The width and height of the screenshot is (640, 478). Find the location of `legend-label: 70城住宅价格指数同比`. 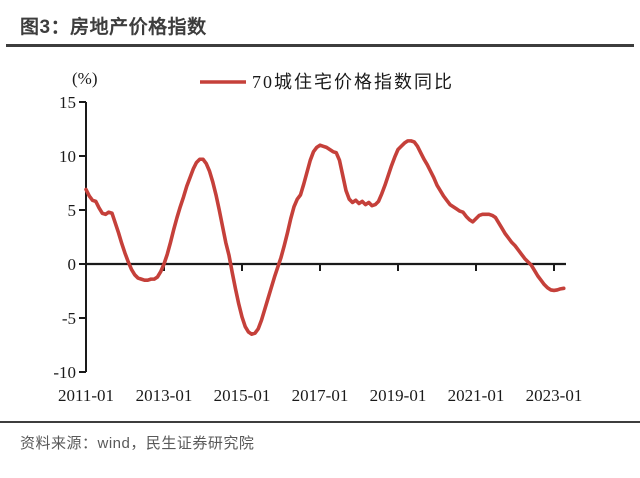

legend-label: 70城住宅价格指数同比 is located at coordinates (353, 82).